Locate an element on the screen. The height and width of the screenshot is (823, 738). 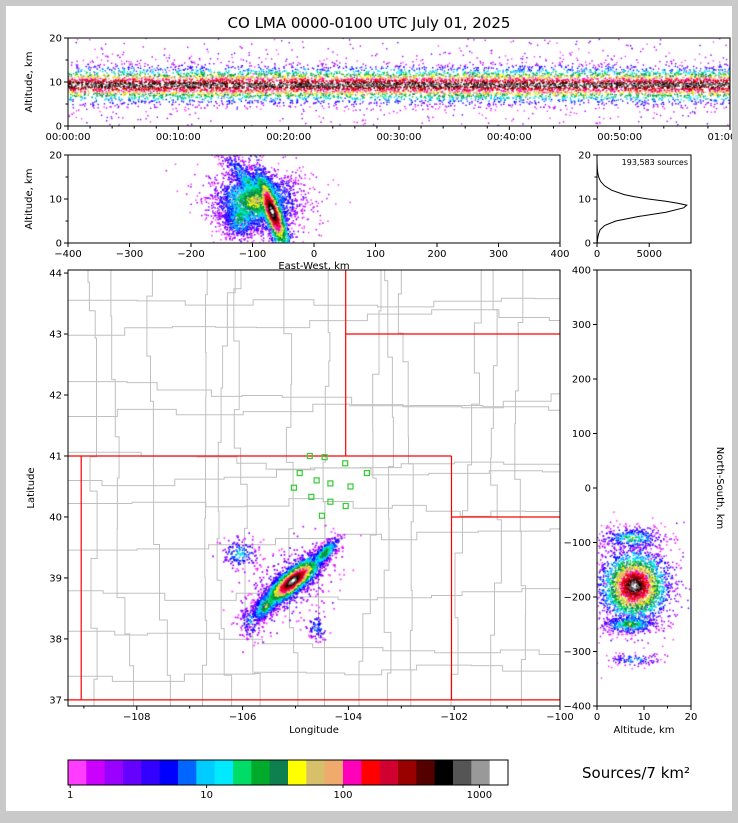
svg-text: 44 is located at coordinates (55, 274).